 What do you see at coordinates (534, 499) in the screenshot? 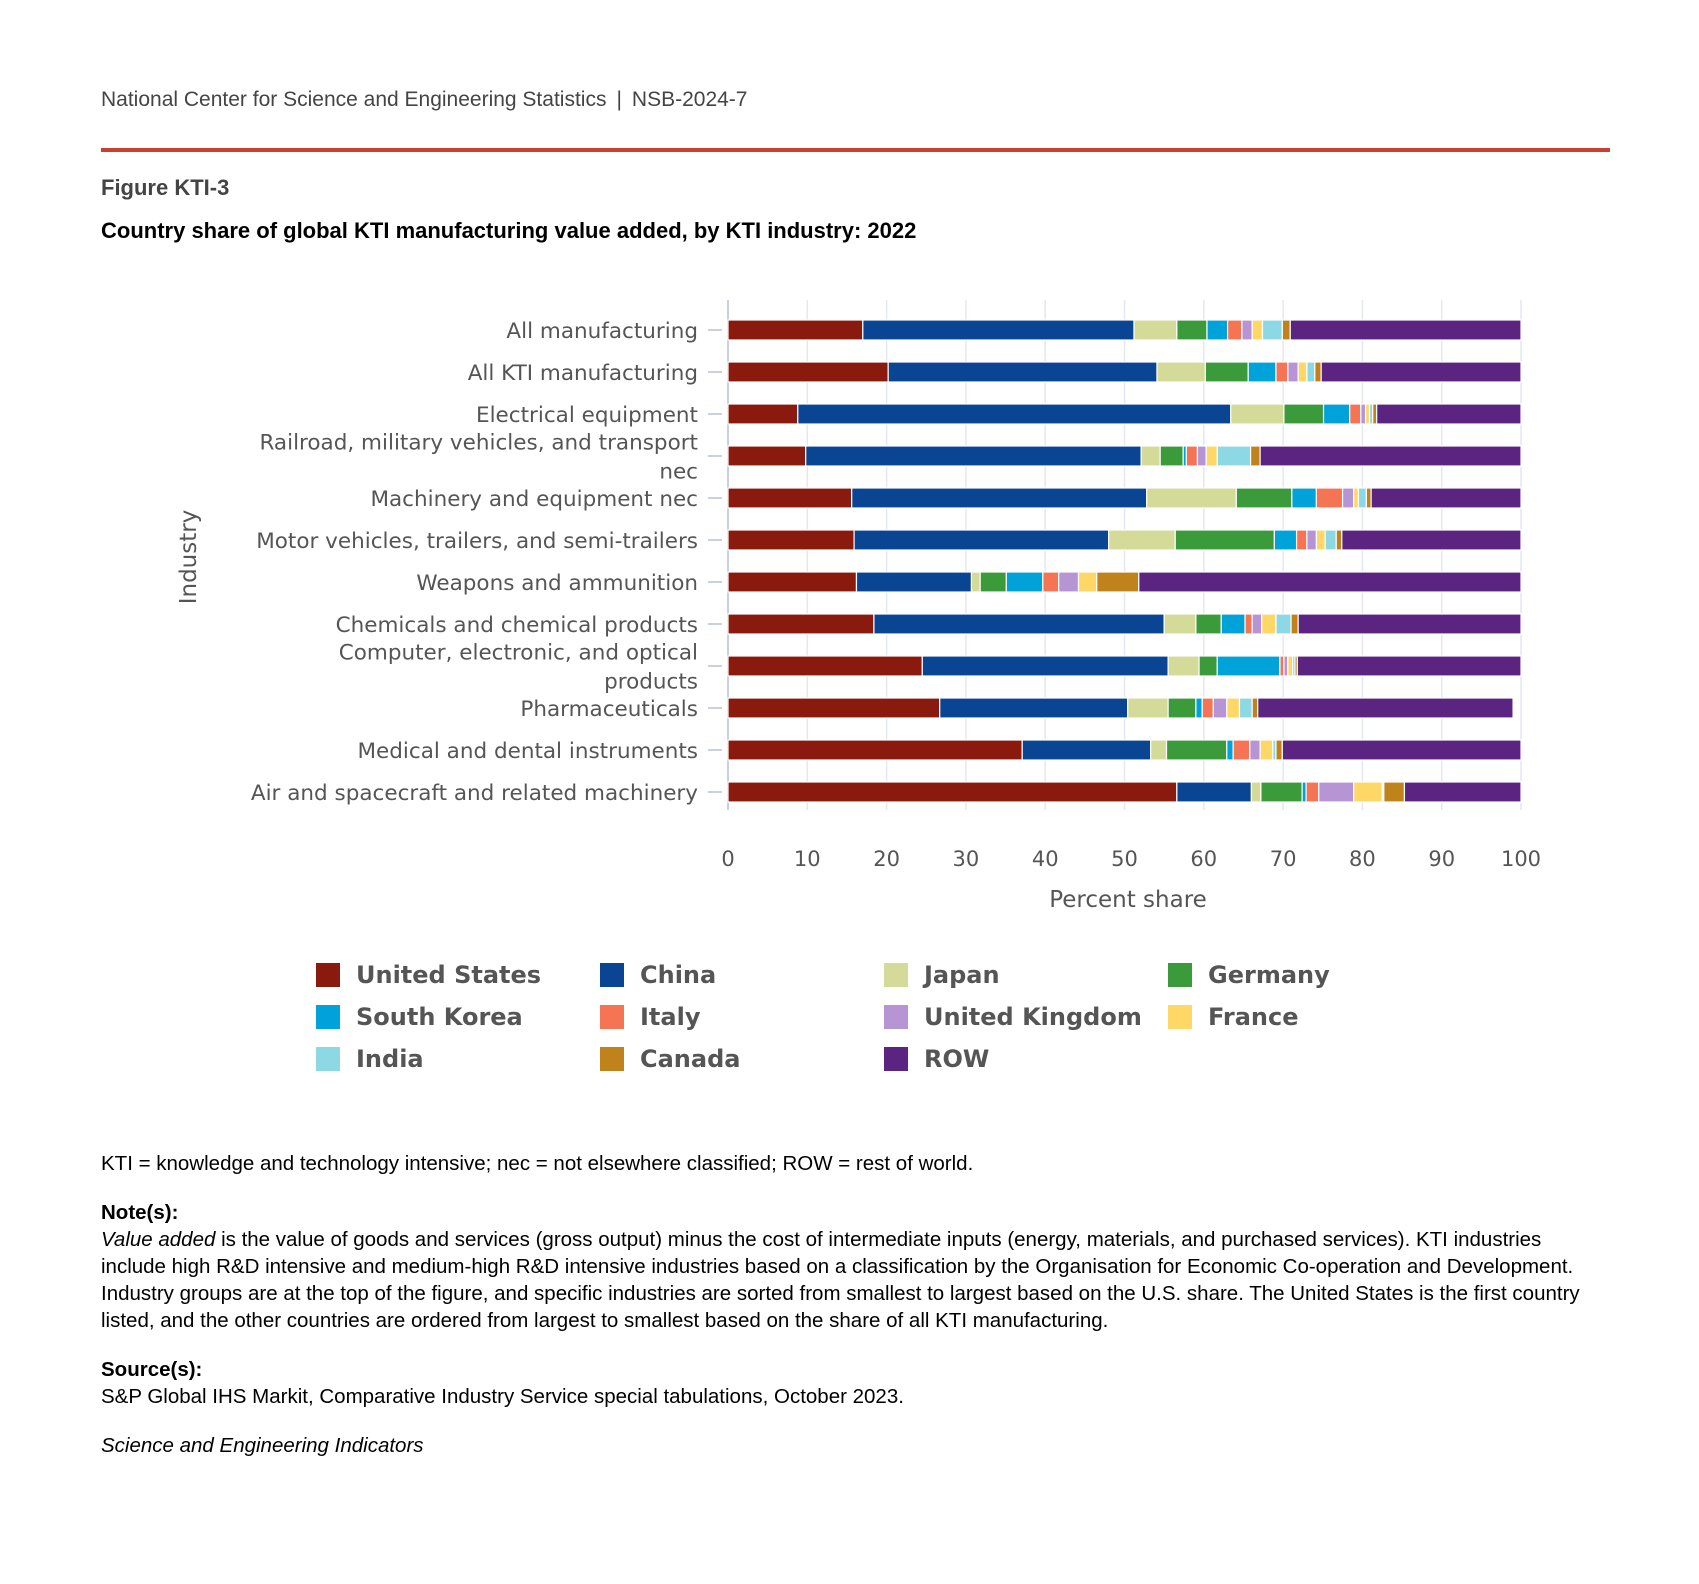
I see `y-tick-label: Machinery and equipment nec` at bounding box center [534, 499].